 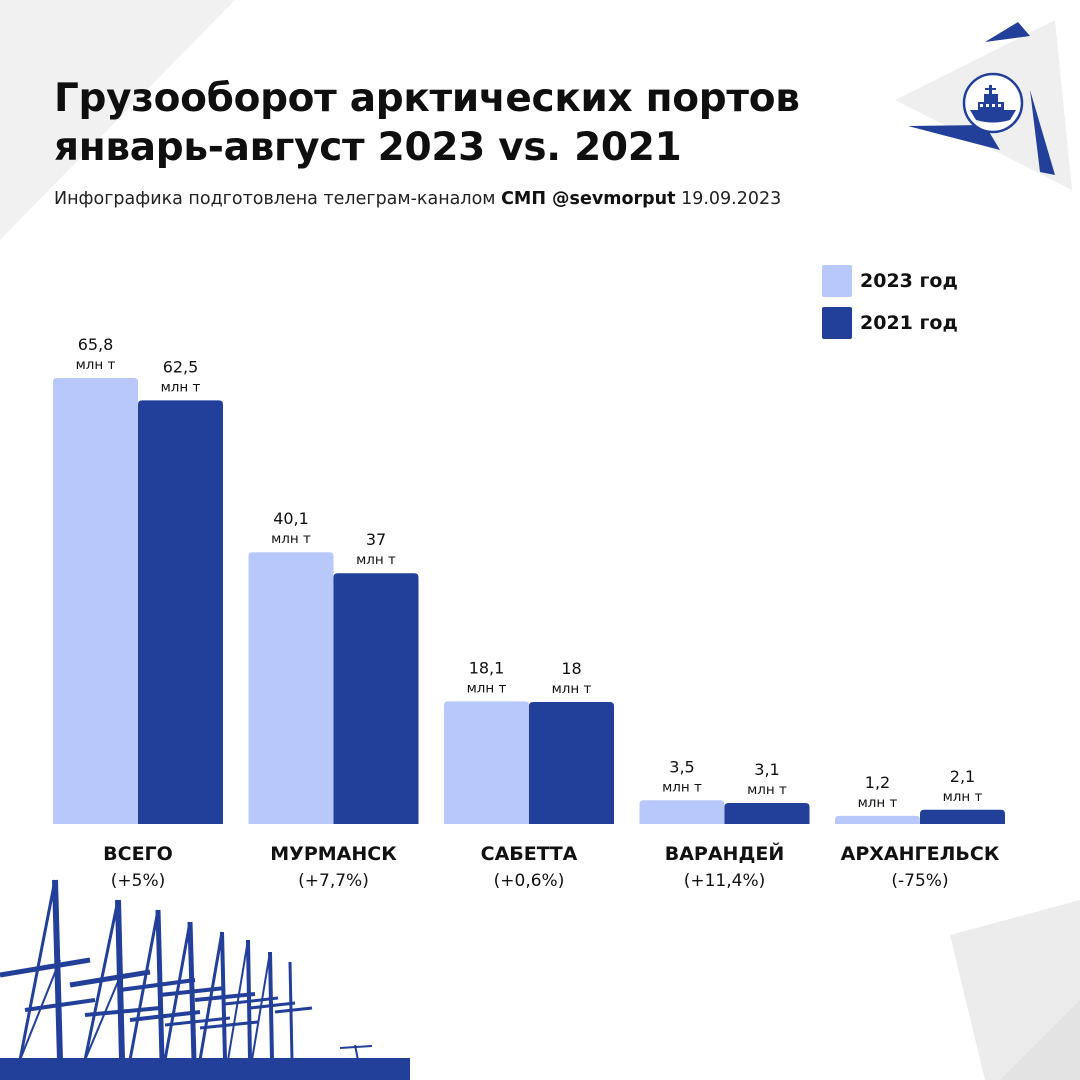 What do you see at coordinates (878, 803) in the screenshot?
I see `unit-label-4-series-0: млн т` at bounding box center [878, 803].